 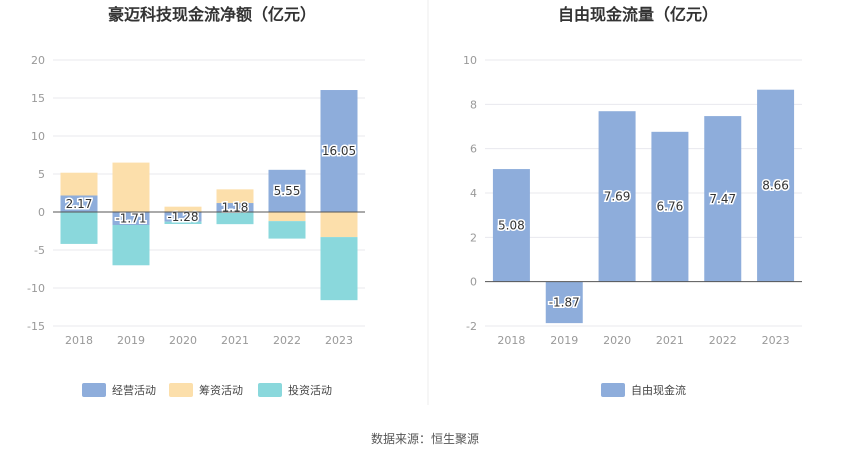 I want to click on y-tick-label: 20, so click(x=38, y=60).